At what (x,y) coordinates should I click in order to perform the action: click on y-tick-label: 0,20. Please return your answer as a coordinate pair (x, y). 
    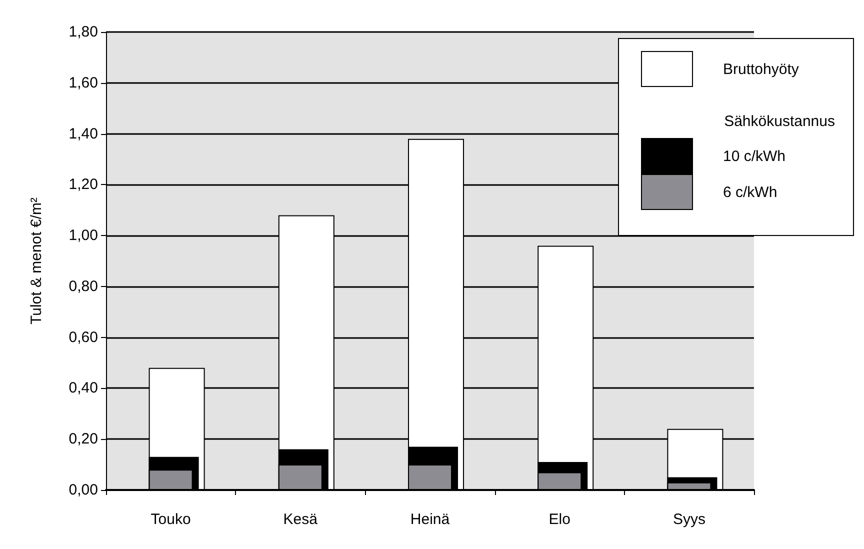
    Looking at the image, I should click on (83, 439).